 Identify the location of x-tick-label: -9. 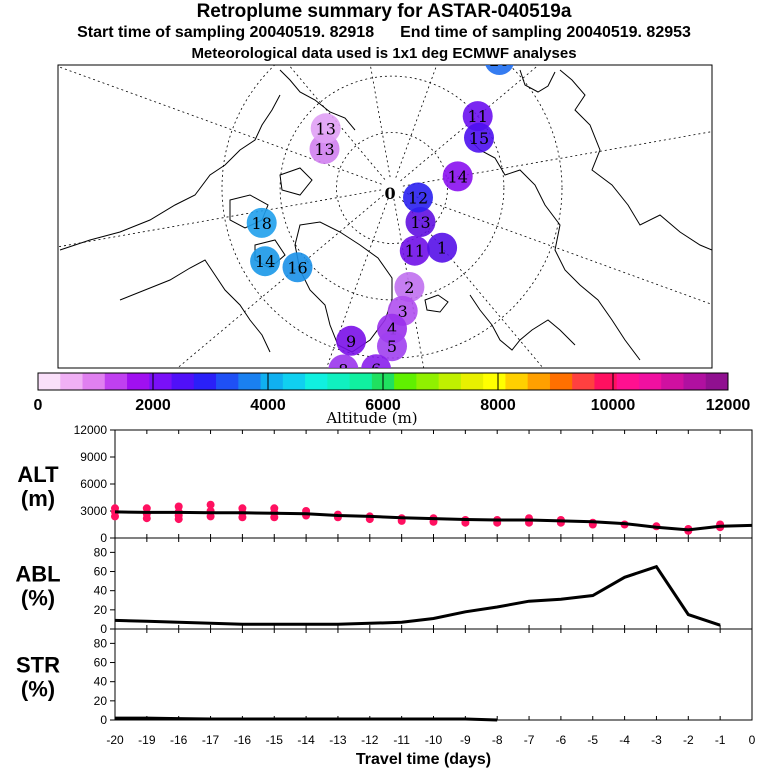
(465, 740).